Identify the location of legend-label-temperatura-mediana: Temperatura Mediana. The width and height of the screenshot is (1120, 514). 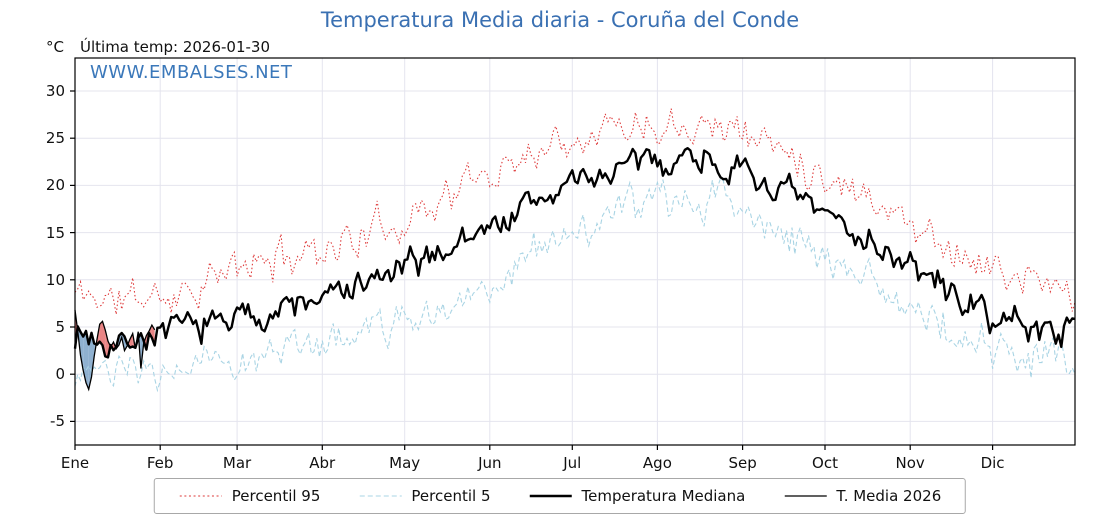
(663, 496).